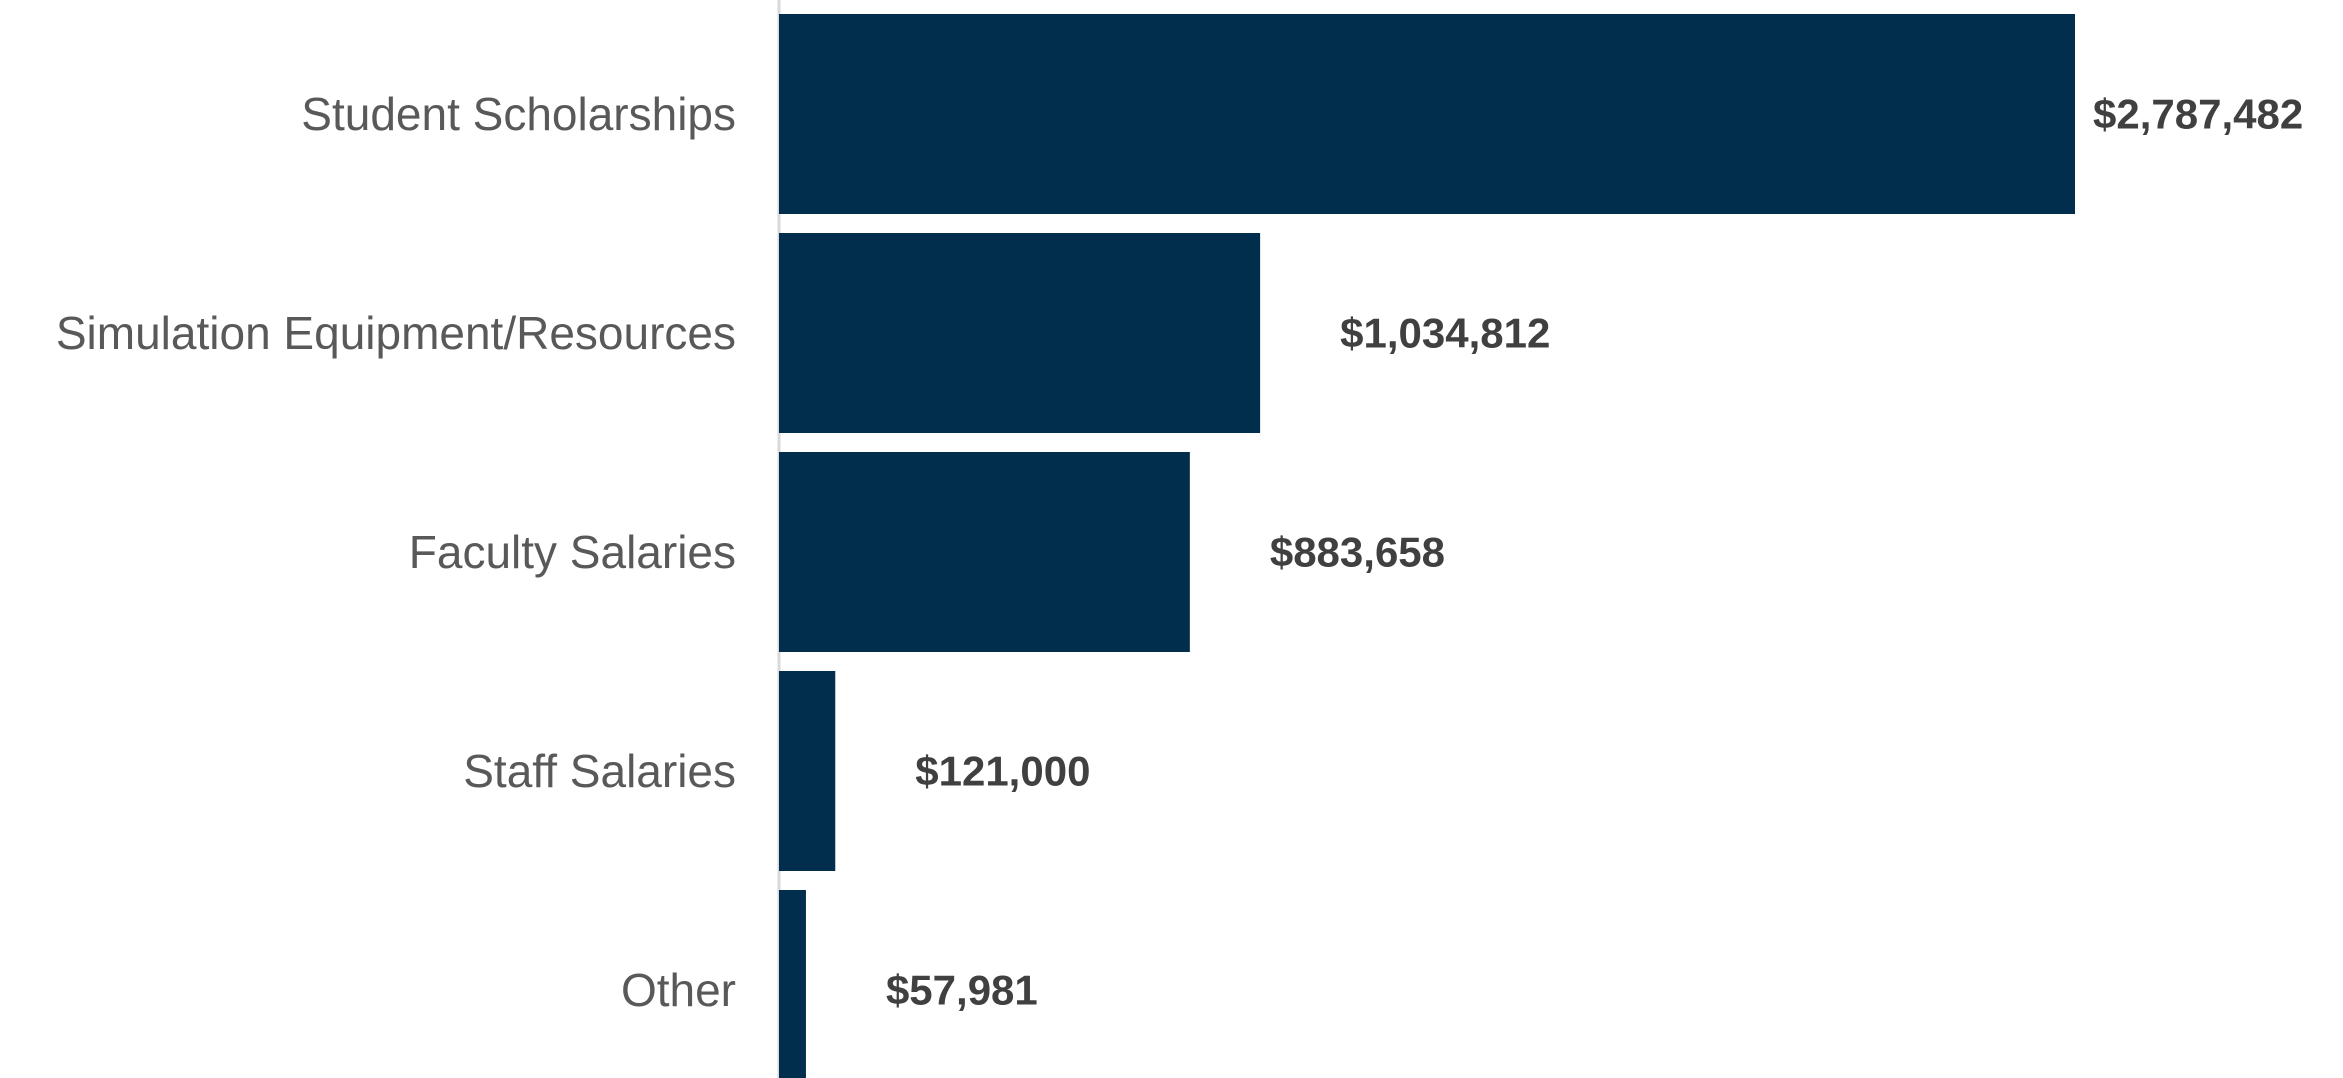 This screenshot has height=1078, width=2343. Describe the element at coordinates (678, 990) in the screenshot. I see `category-label-4: Other` at that location.